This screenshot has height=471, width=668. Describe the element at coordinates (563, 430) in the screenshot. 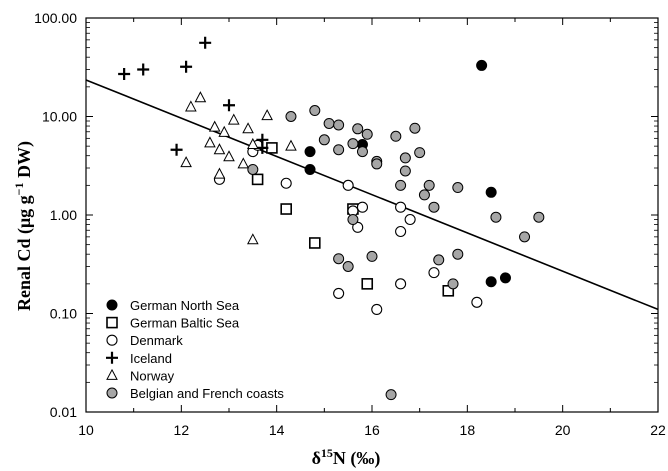

I see `x-tick-label: 20` at that location.